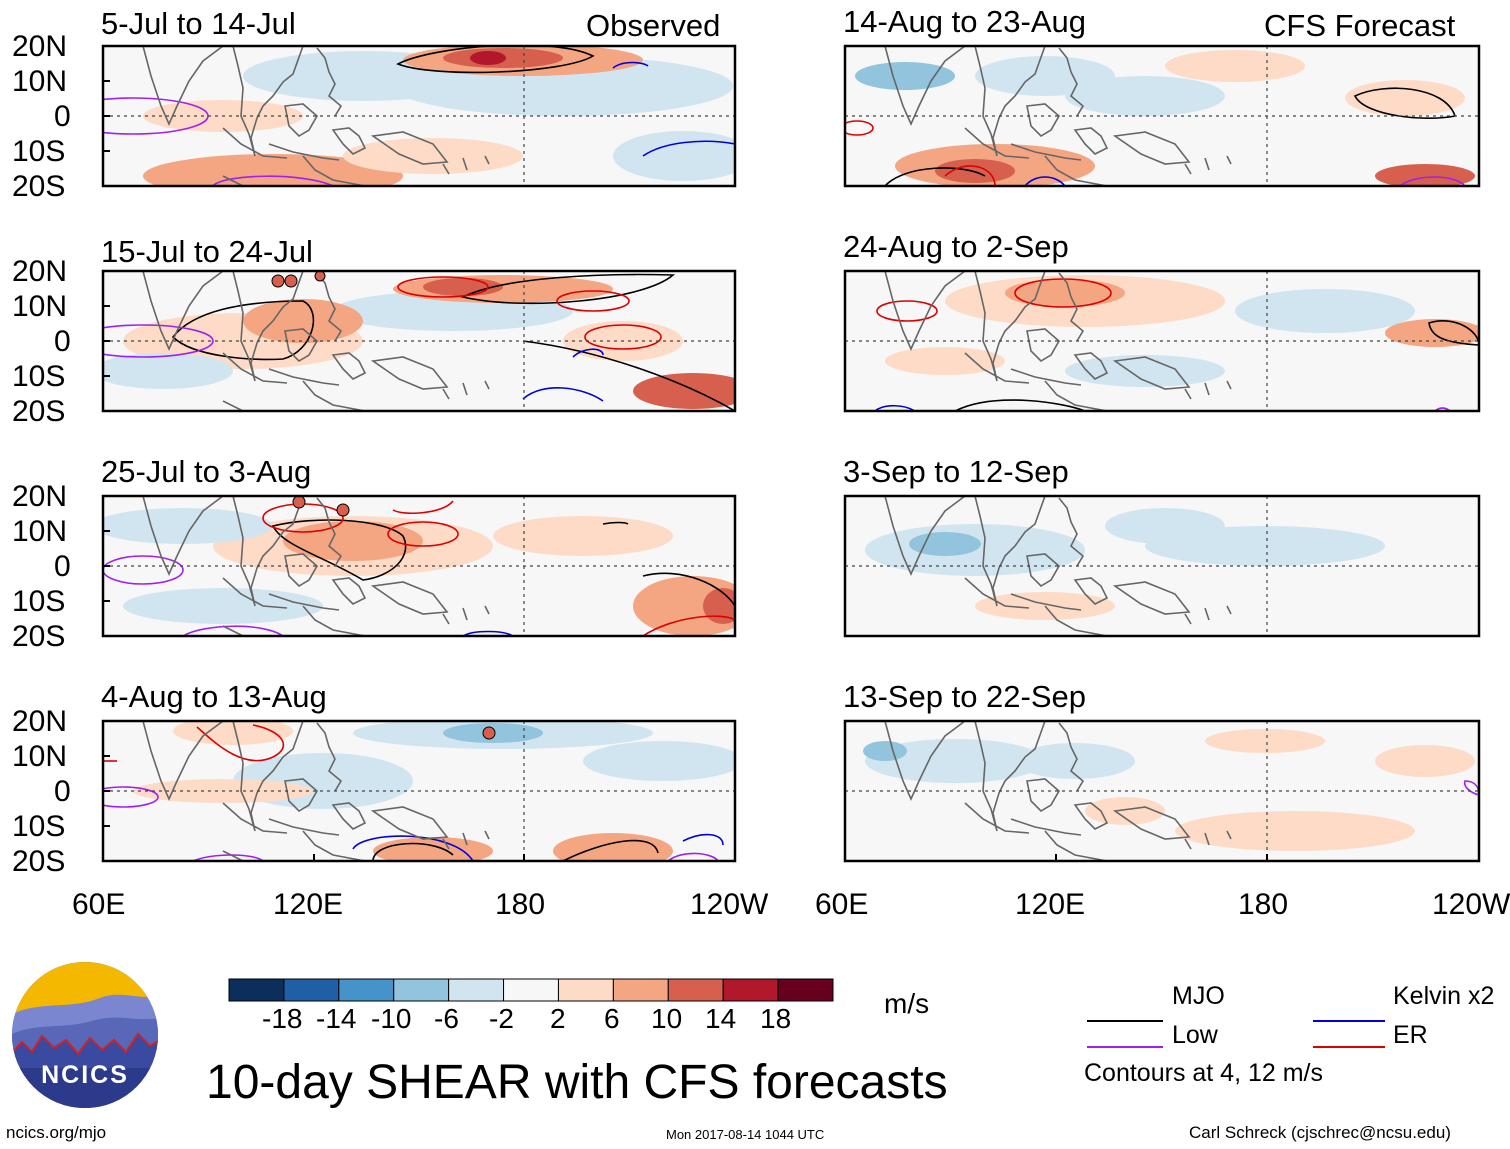  Describe the element at coordinates (965, 21) in the screenshot. I see `panel-title-forecast-1: 14-Aug to 23-Aug` at that location.